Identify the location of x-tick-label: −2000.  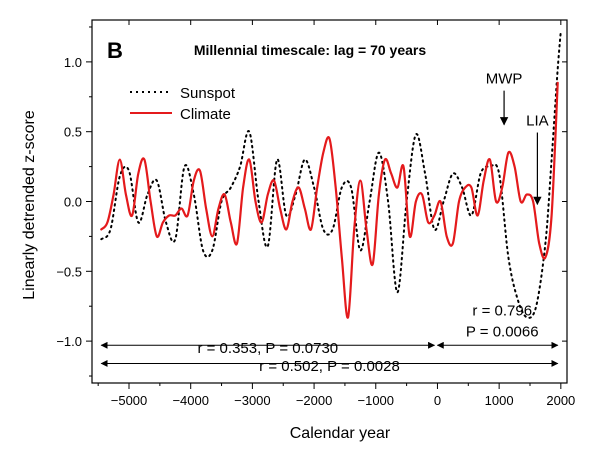
(314, 400).